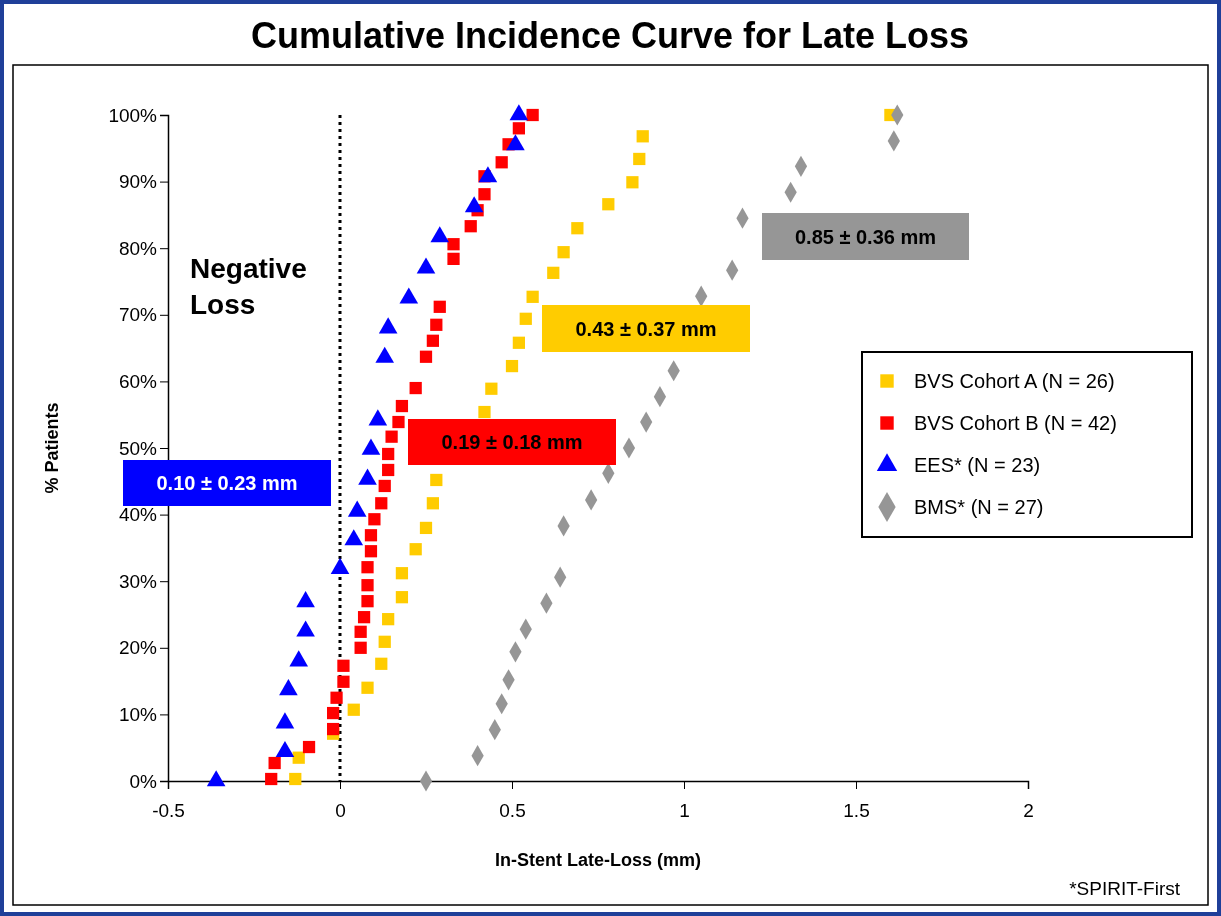 The width and height of the screenshot is (1221, 916). What do you see at coordinates (138, 581) in the screenshot?
I see `y-tick-label: 30%` at bounding box center [138, 581].